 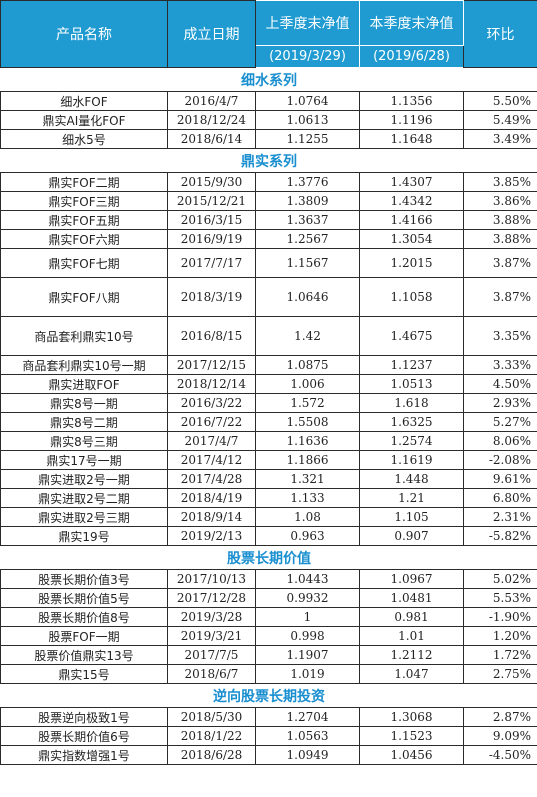 I want to click on last-quarter-nav-cell: 1.1866, so click(x=307, y=460).